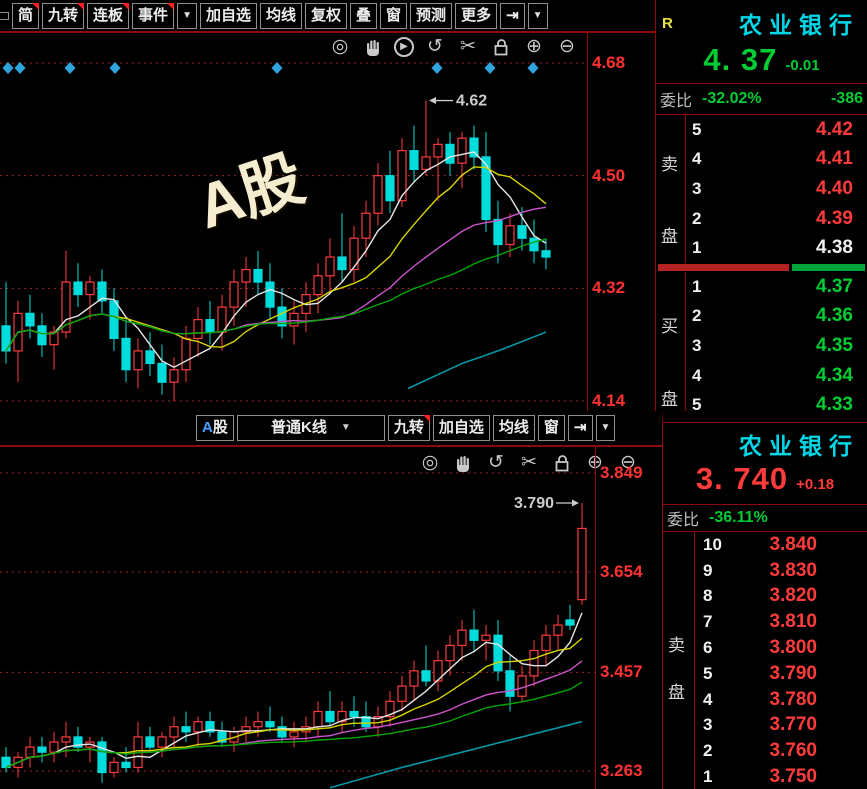 The height and width of the screenshot is (789, 867). Describe the element at coordinates (761, 248) in the screenshot. I see `order-book-row: 1 4.38` at that location.